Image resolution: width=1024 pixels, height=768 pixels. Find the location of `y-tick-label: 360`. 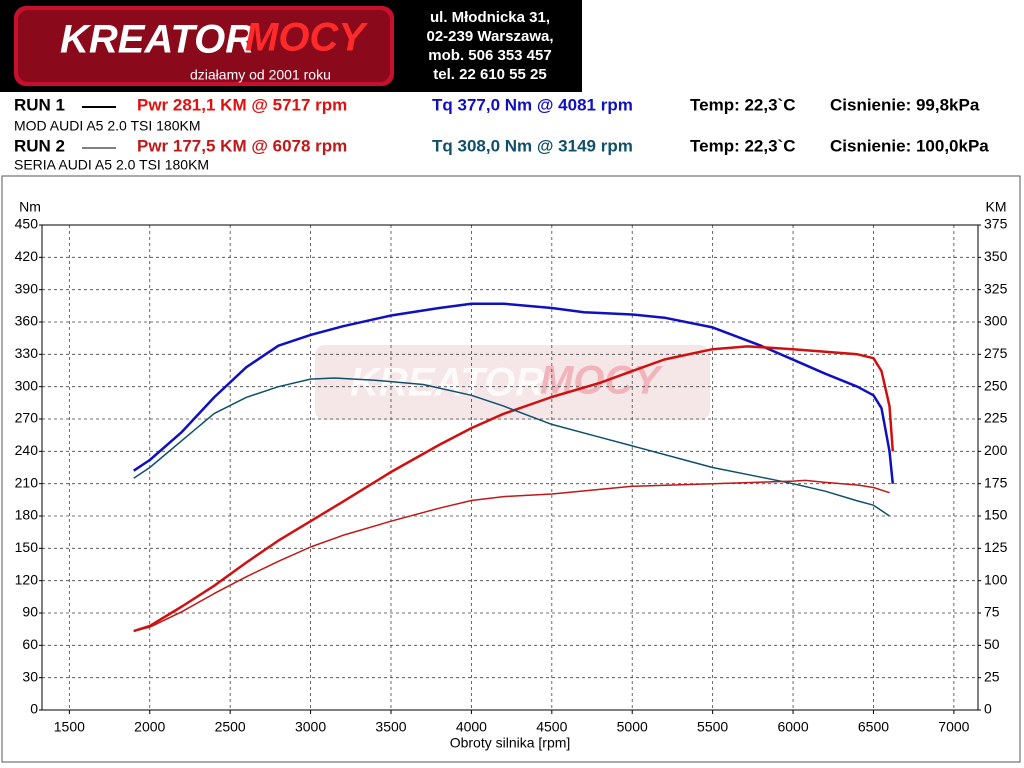

y-tick-label: 360 is located at coordinates (27, 321).